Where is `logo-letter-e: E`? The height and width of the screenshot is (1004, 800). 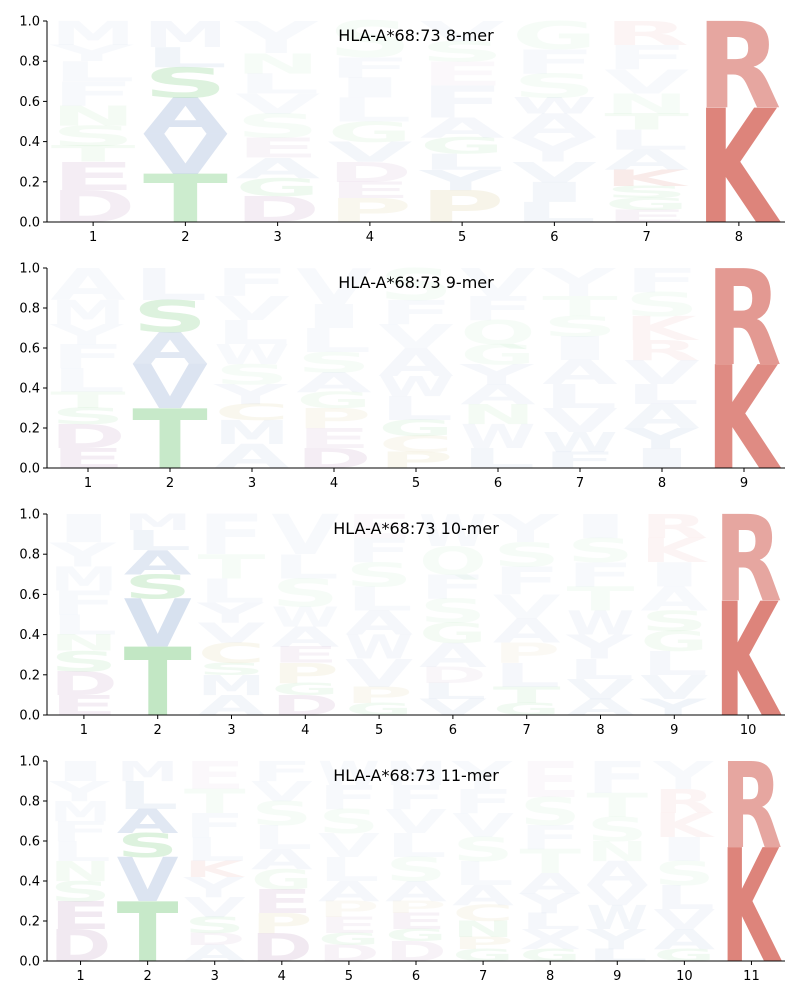
logo-letter-e: E is located at coordinates (93, 176).